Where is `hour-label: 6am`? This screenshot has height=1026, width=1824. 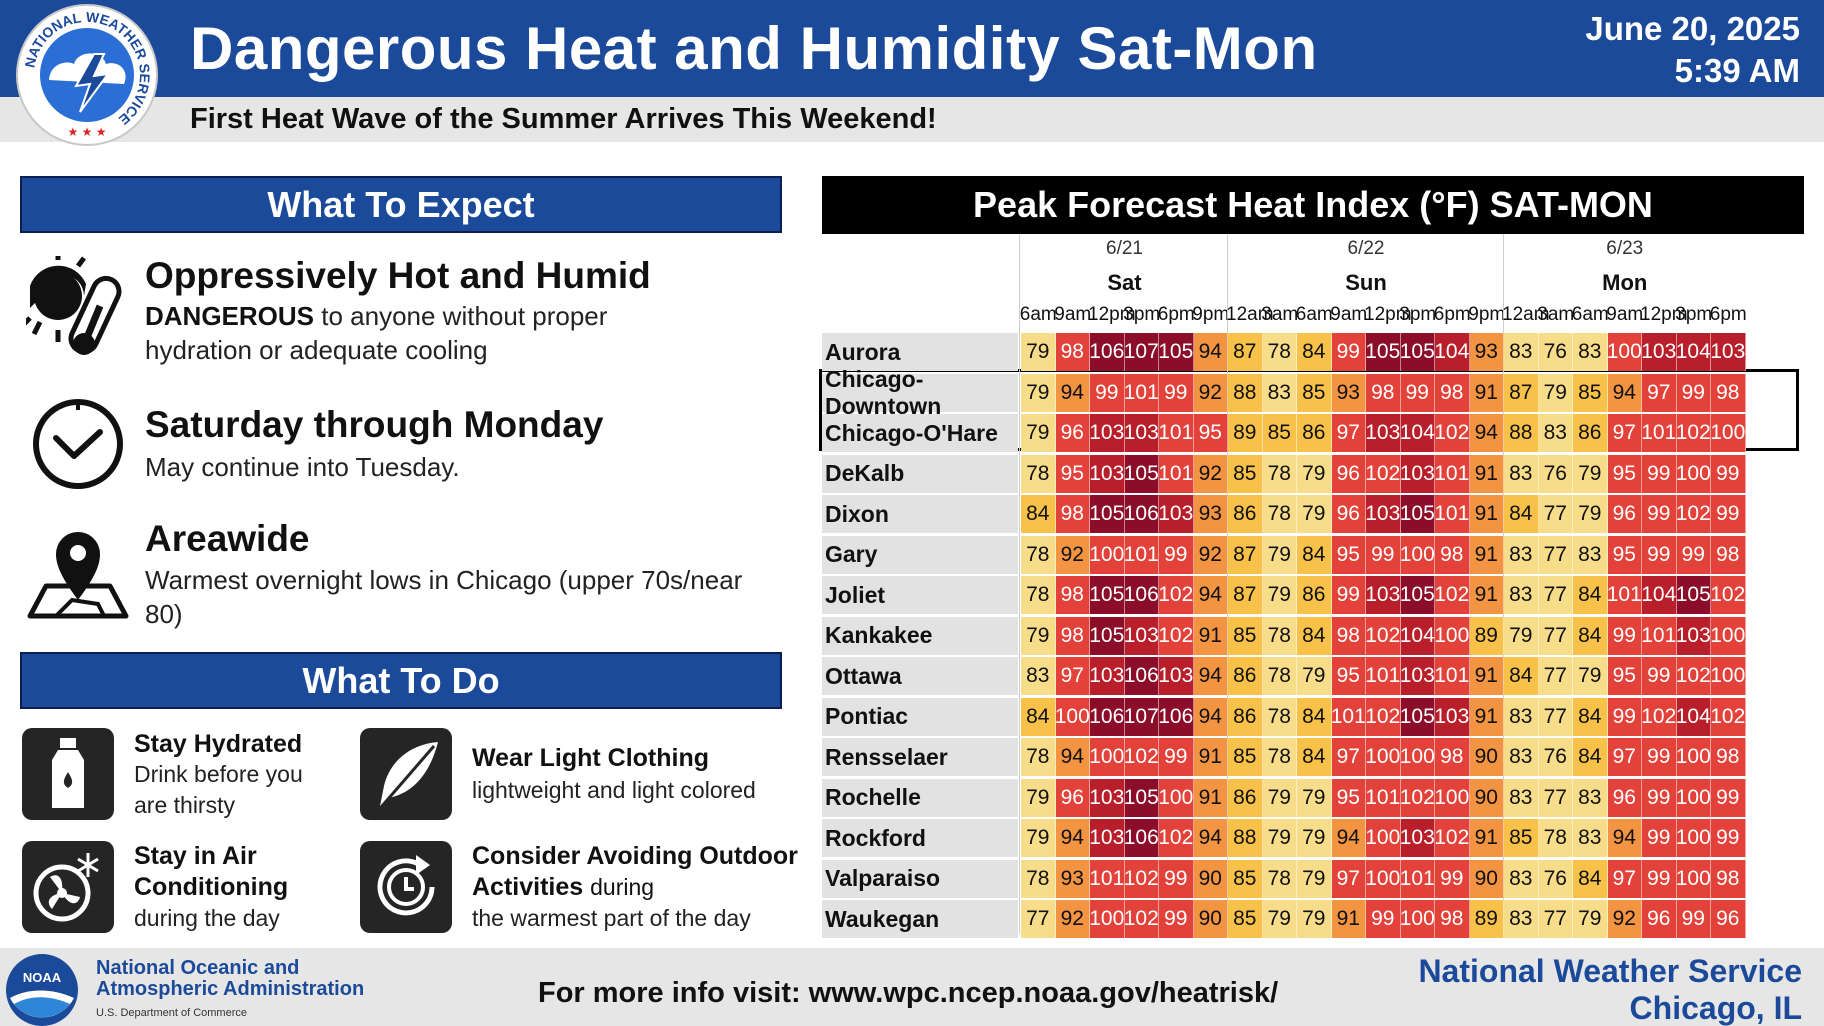 hour-label: 6am is located at coordinates (1590, 314).